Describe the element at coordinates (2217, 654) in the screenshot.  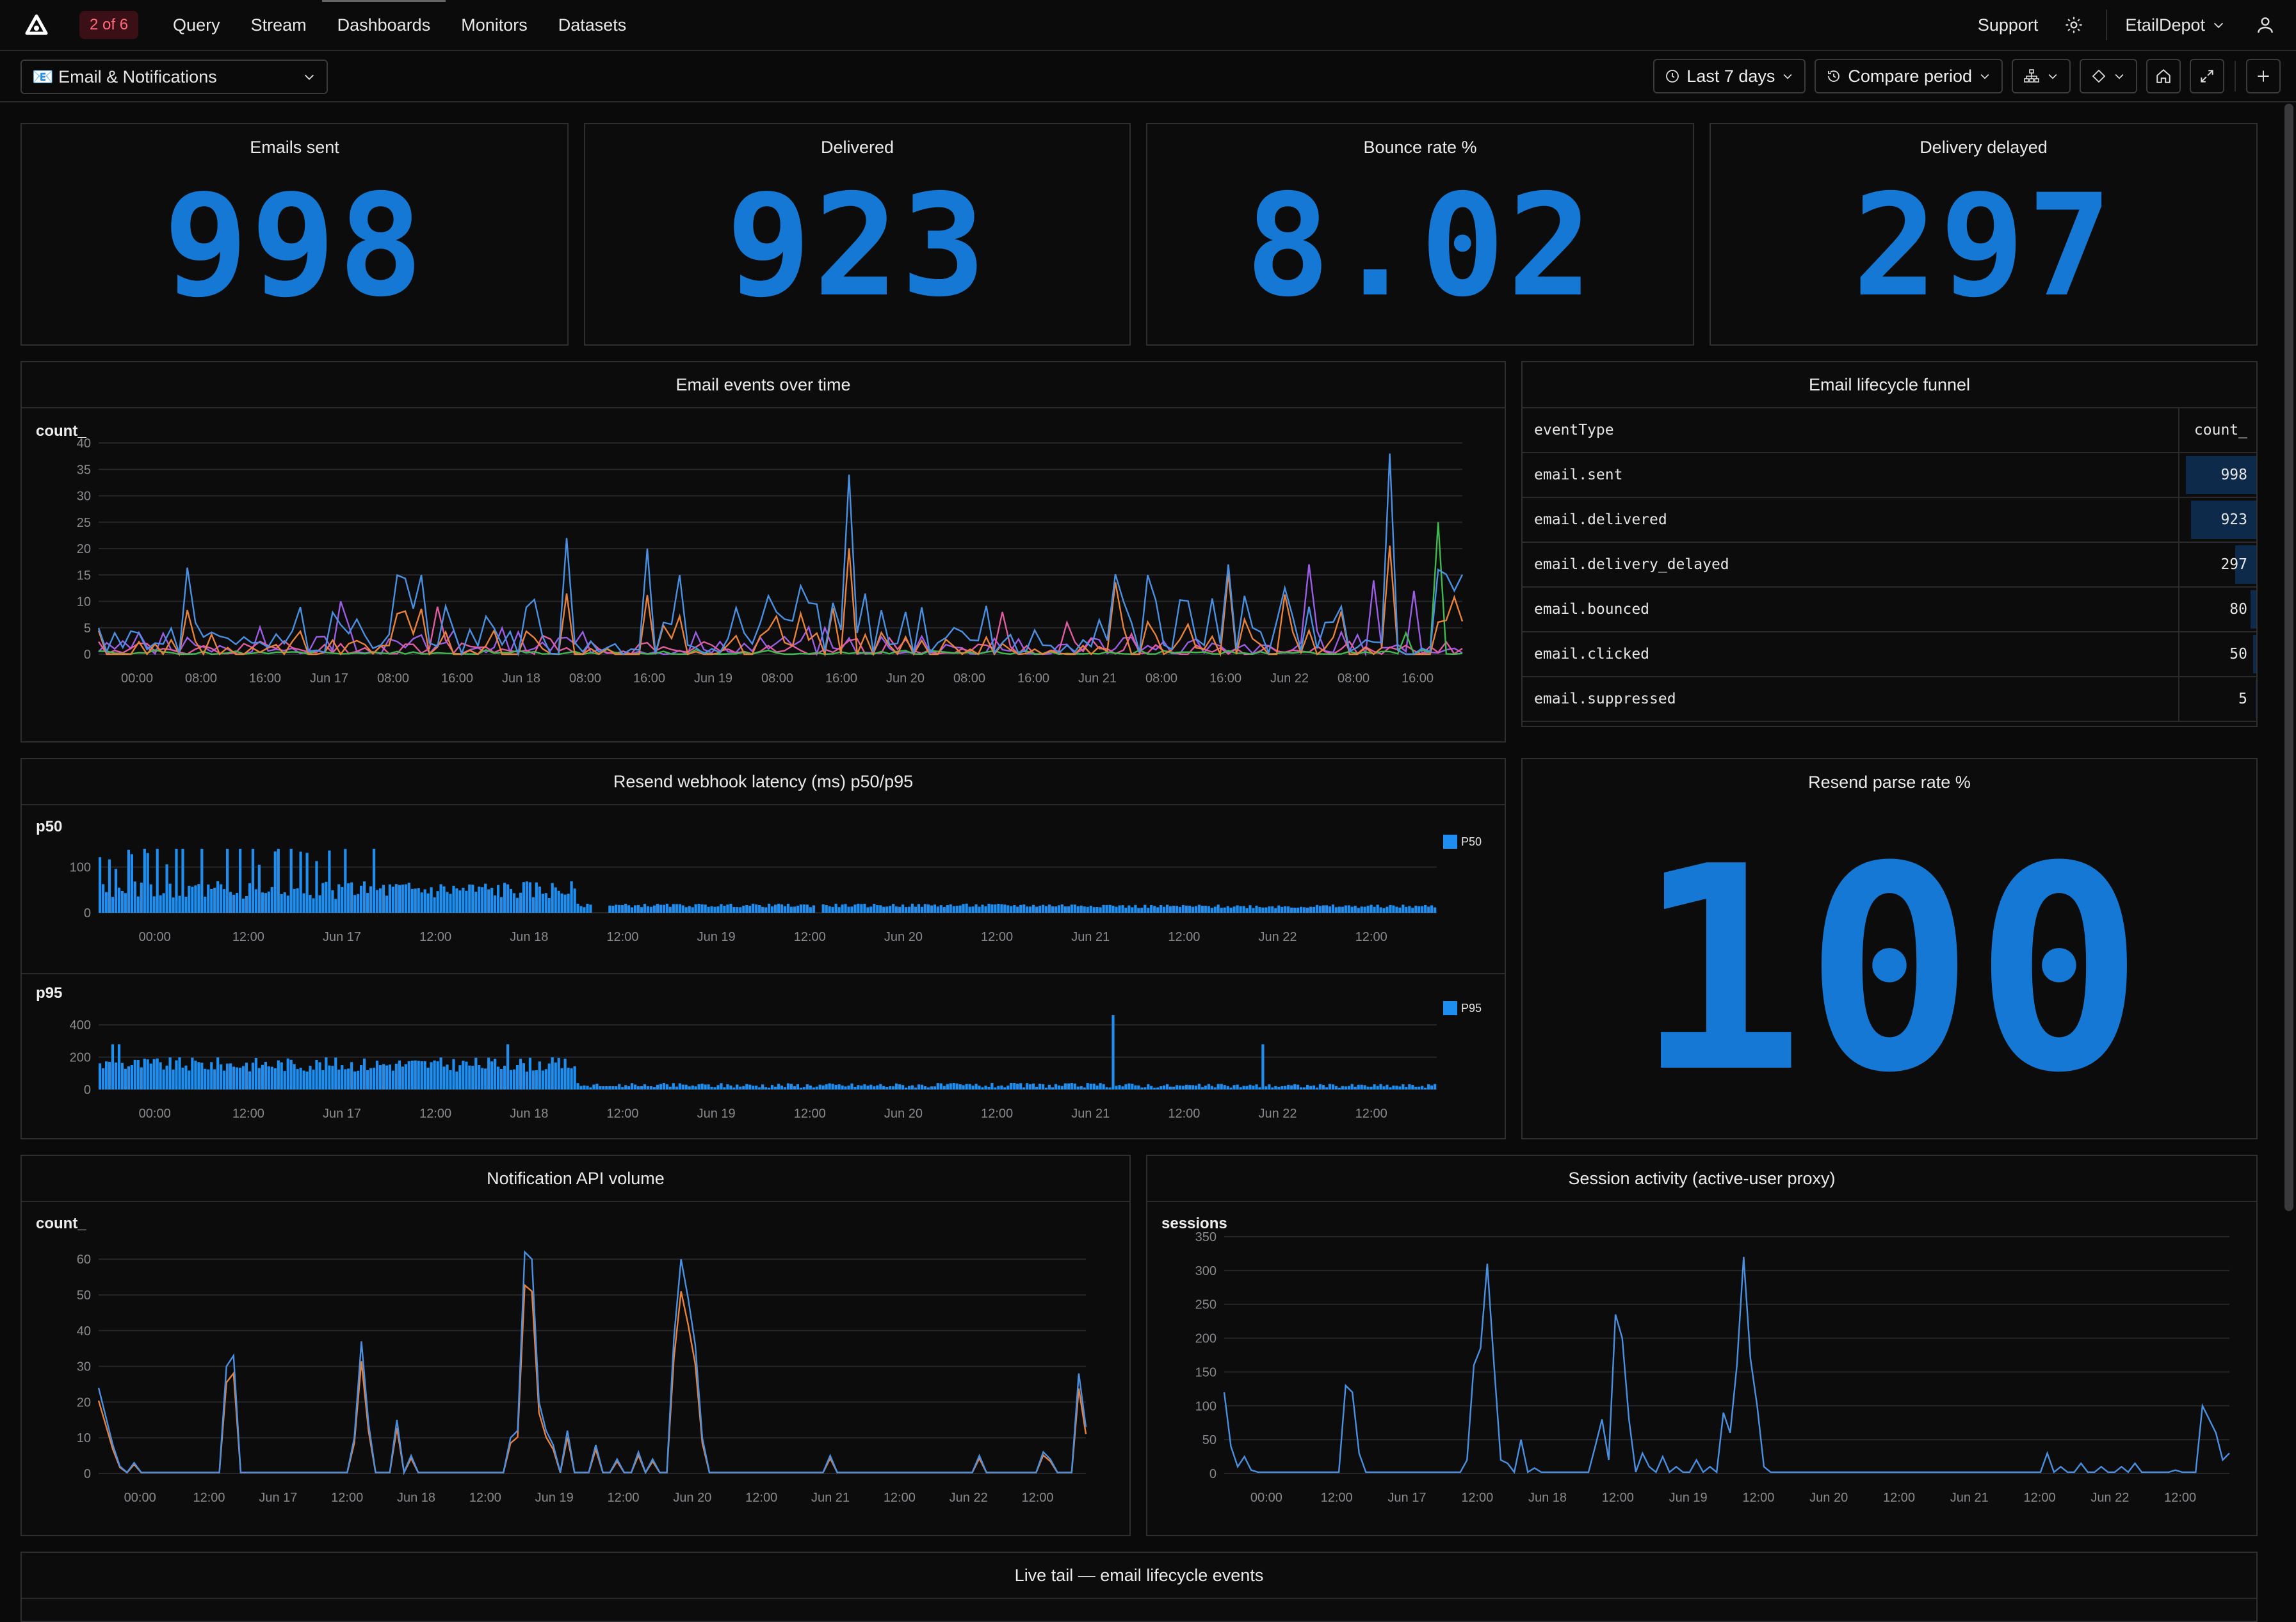
I see `count-cell: 50` at that location.